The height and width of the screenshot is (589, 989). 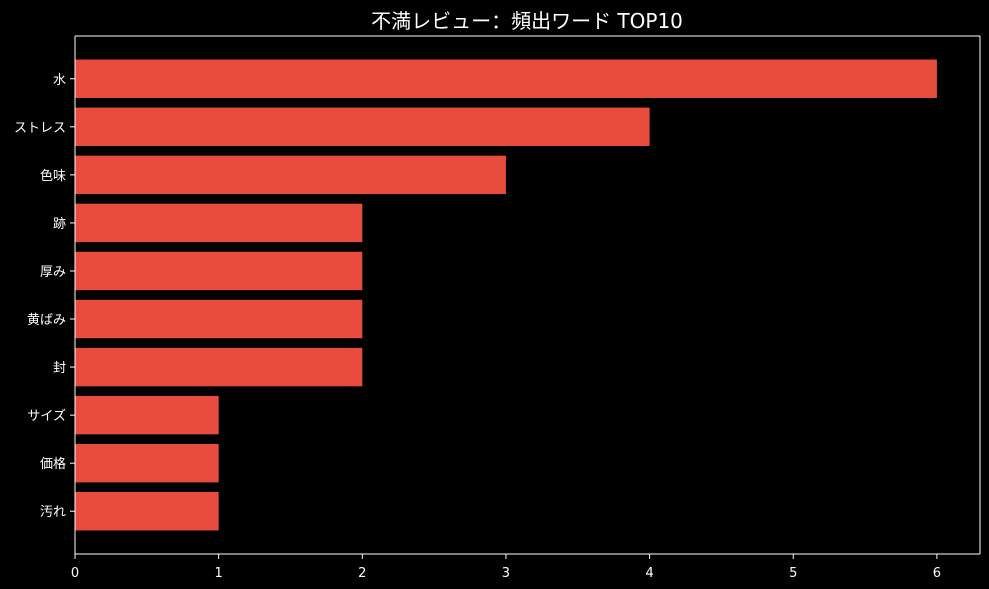 I want to click on x-tick-label: 5, so click(x=793, y=573).